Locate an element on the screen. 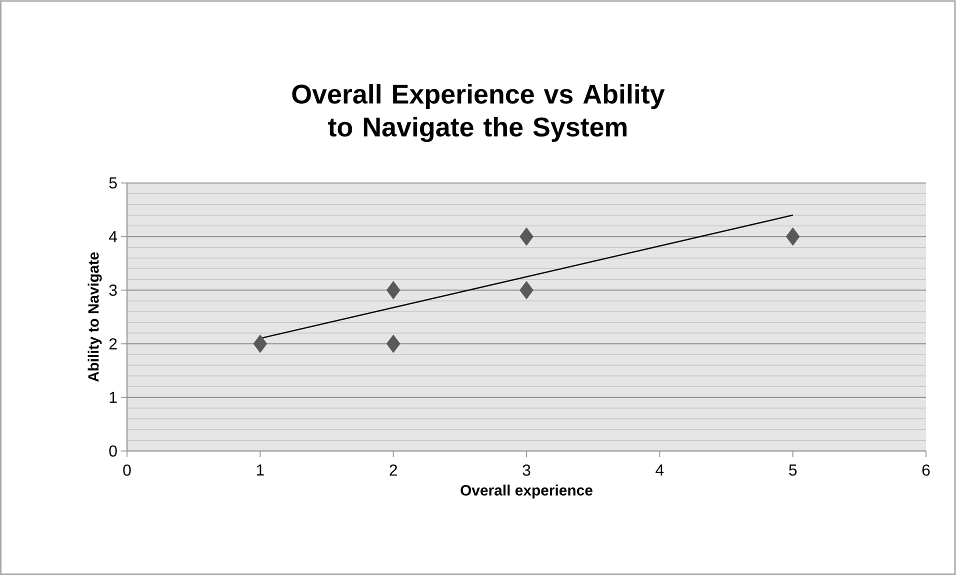 This screenshot has width=956, height=575. y-axis-title: Ability to Navigate is located at coordinates (95, 317).